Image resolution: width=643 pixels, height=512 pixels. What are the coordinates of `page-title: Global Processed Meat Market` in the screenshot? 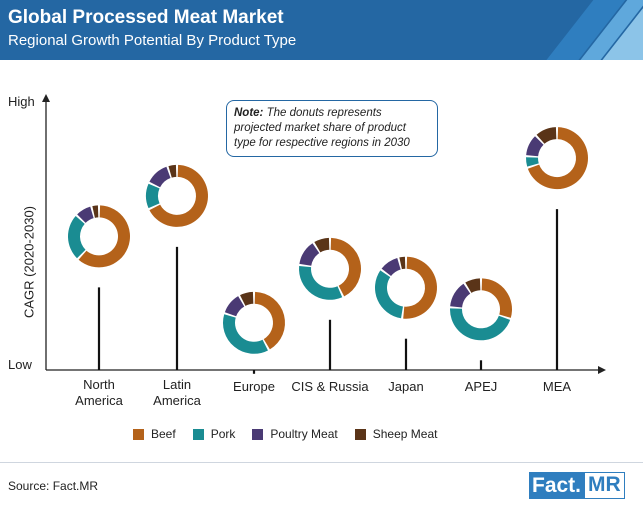 It's located at (146, 17).